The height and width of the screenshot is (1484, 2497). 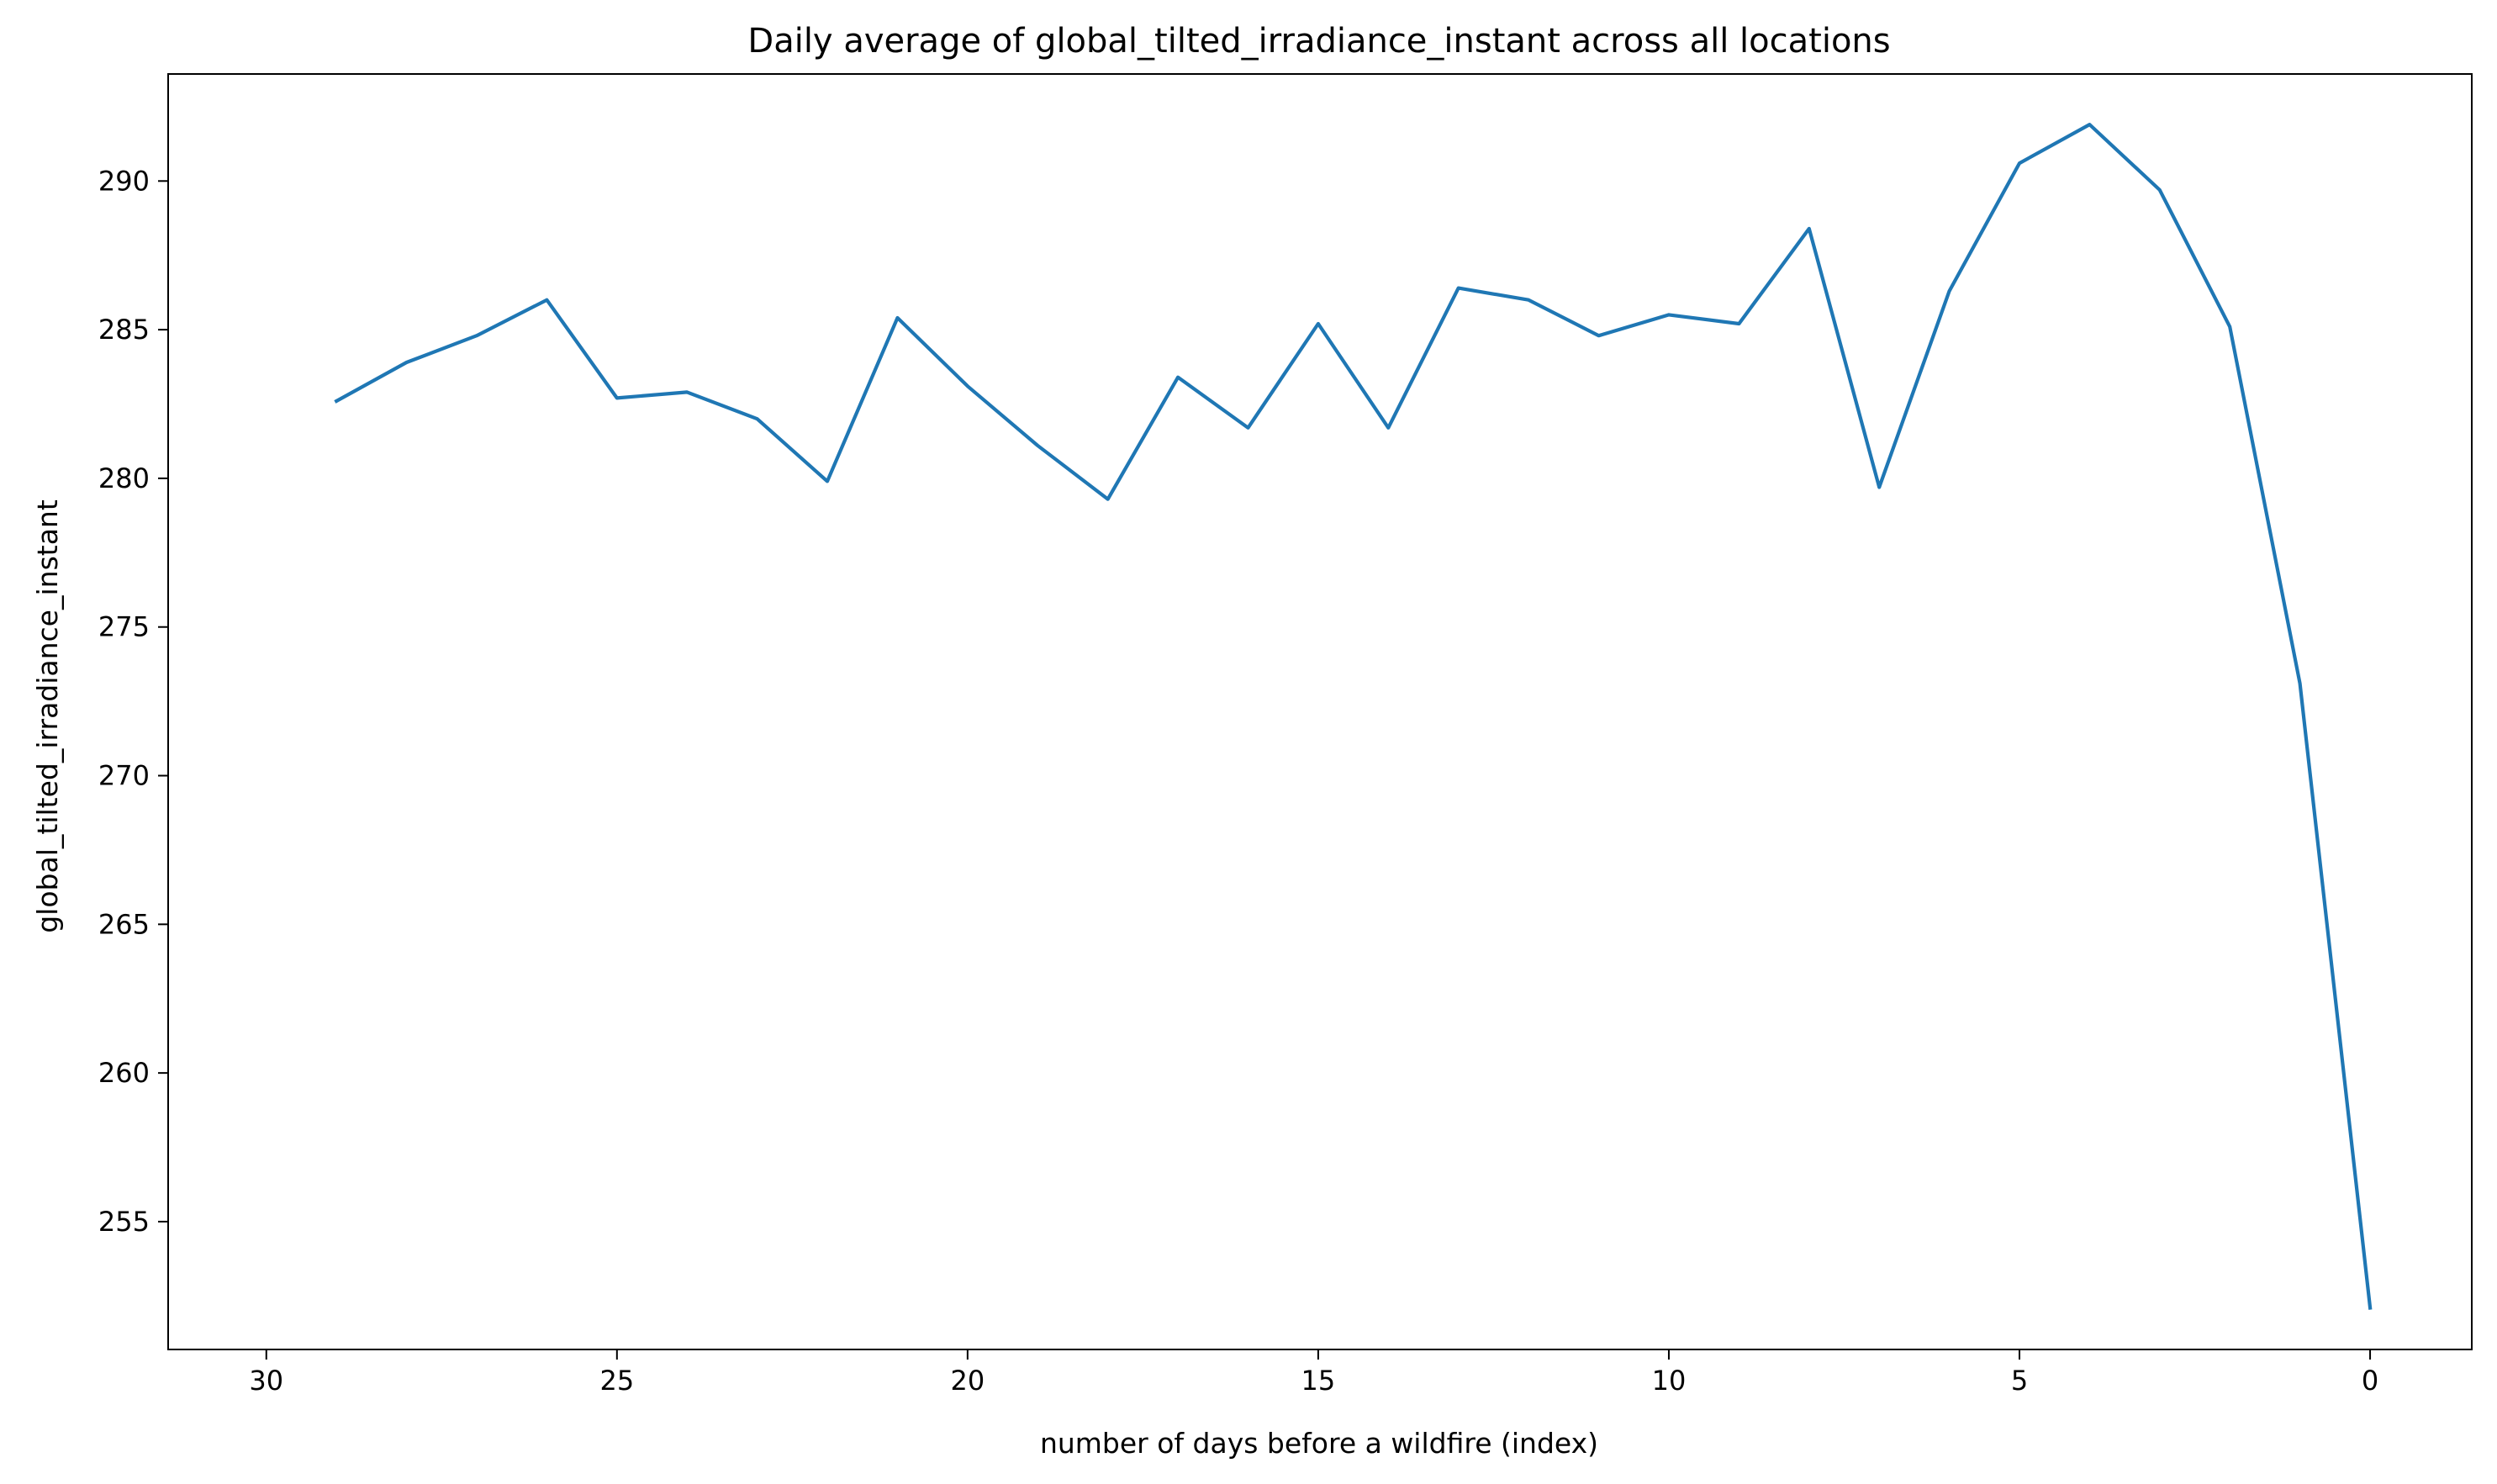 What do you see at coordinates (1319, 1443) in the screenshot?
I see `x-axis-label: number of days before a wildfire (index)` at bounding box center [1319, 1443].